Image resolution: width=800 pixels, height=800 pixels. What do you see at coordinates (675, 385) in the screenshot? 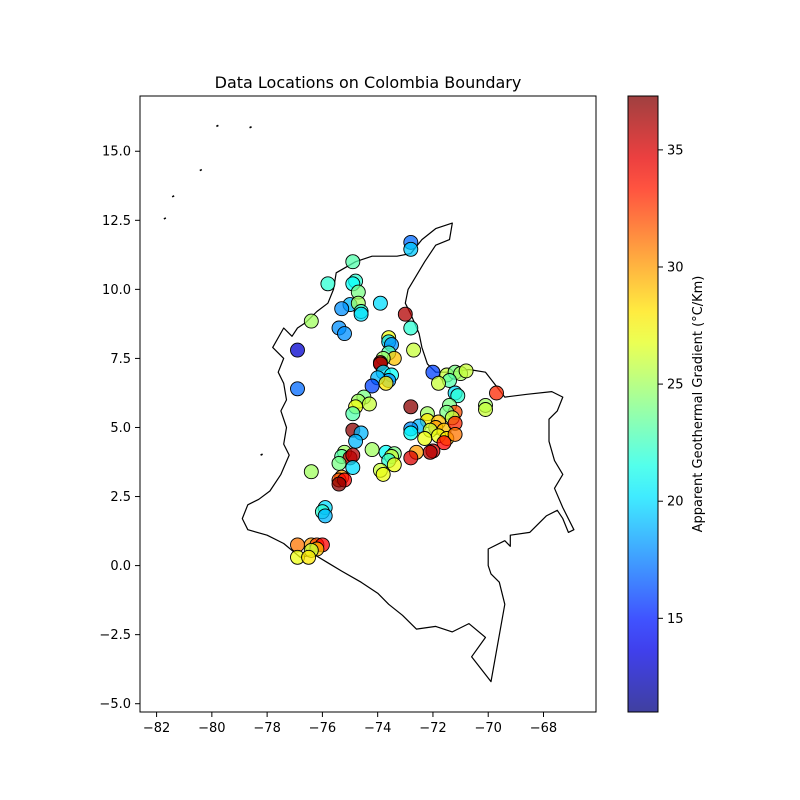
I see `colorbar-tick-label: 25` at bounding box center [675, 385].